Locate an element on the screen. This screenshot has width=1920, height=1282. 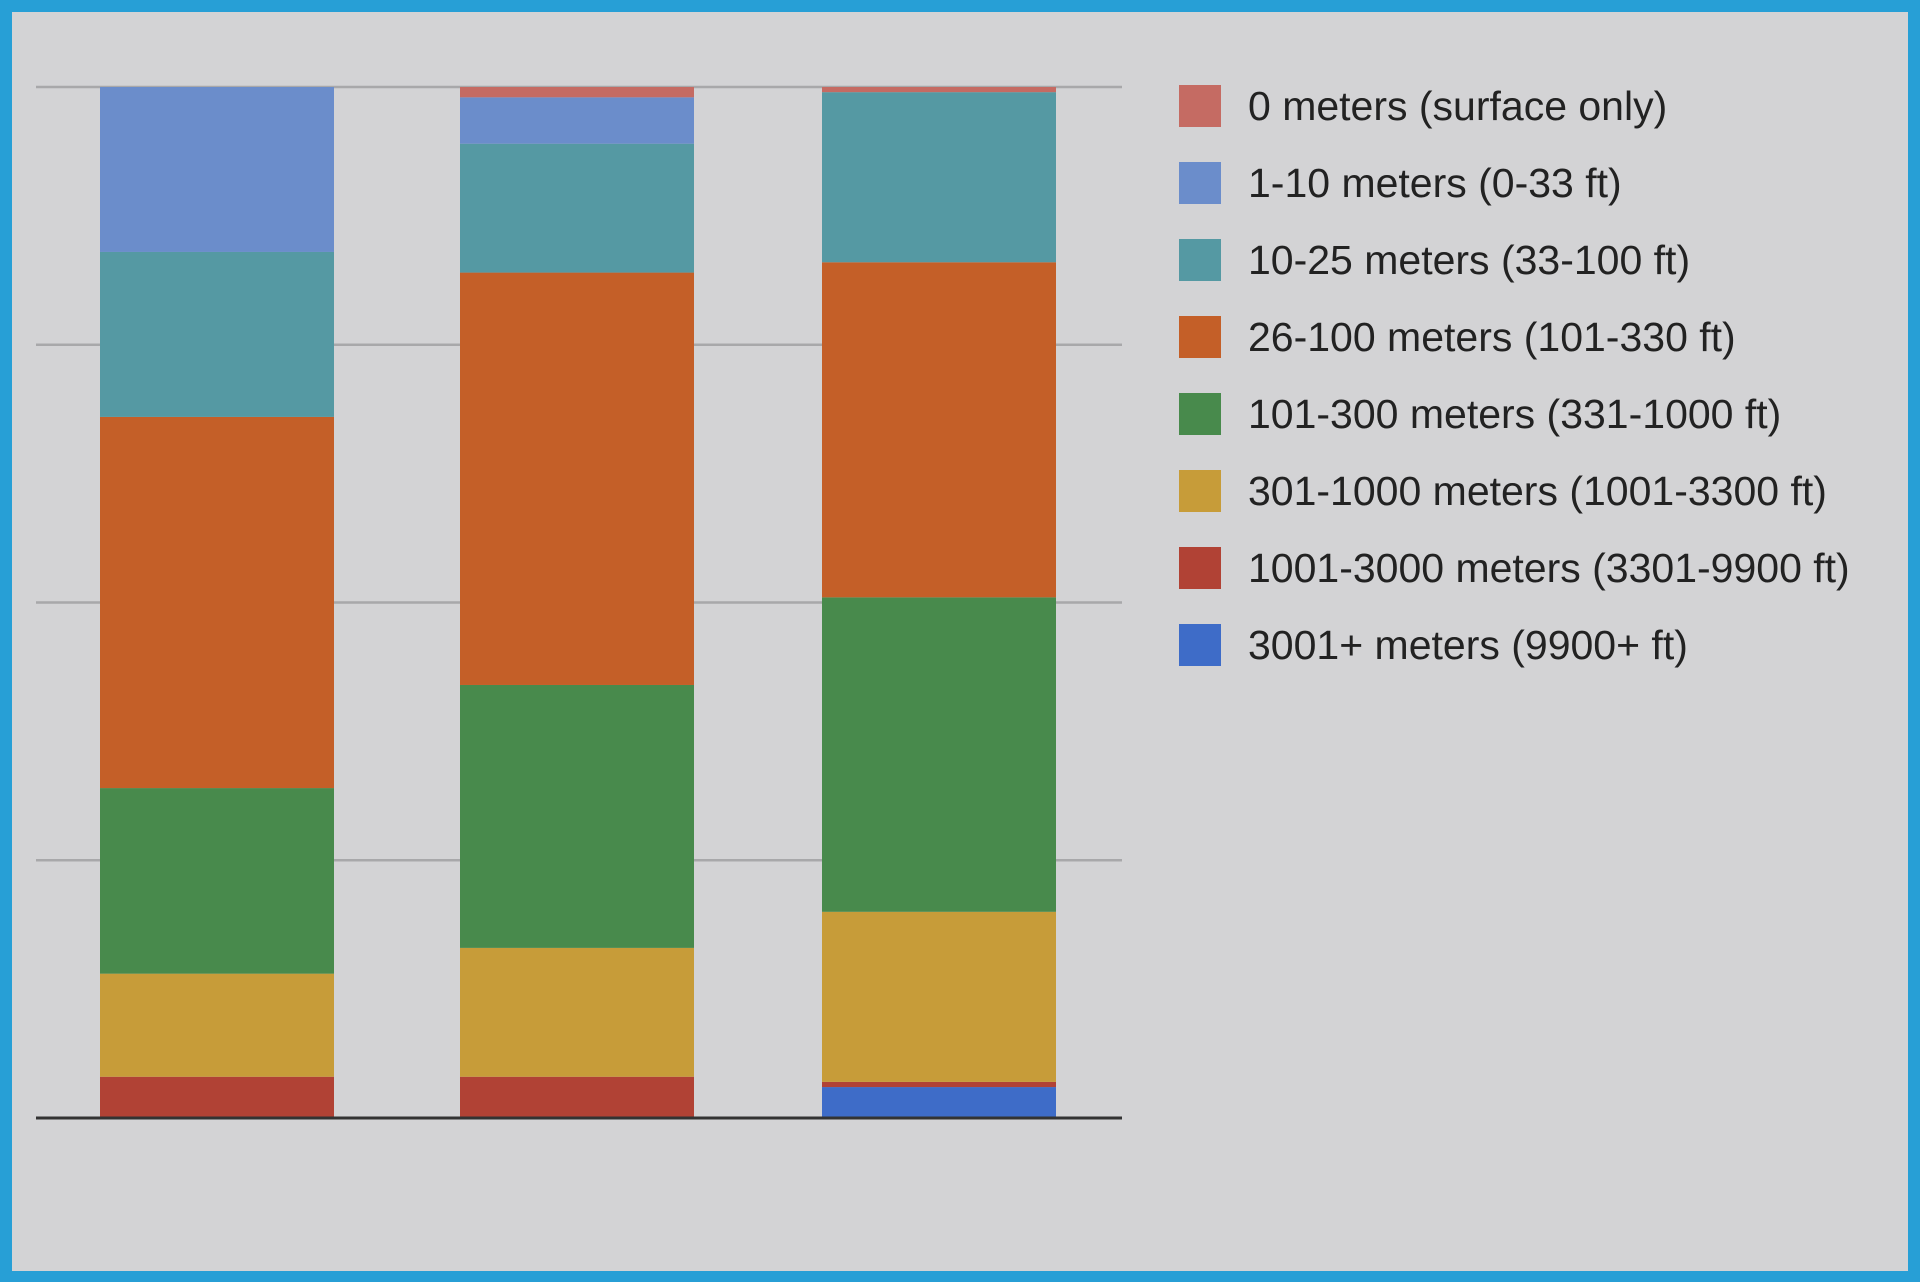
legend-item: 3001+ meters (9900+ ft) is located at coordinates (1433, 645).